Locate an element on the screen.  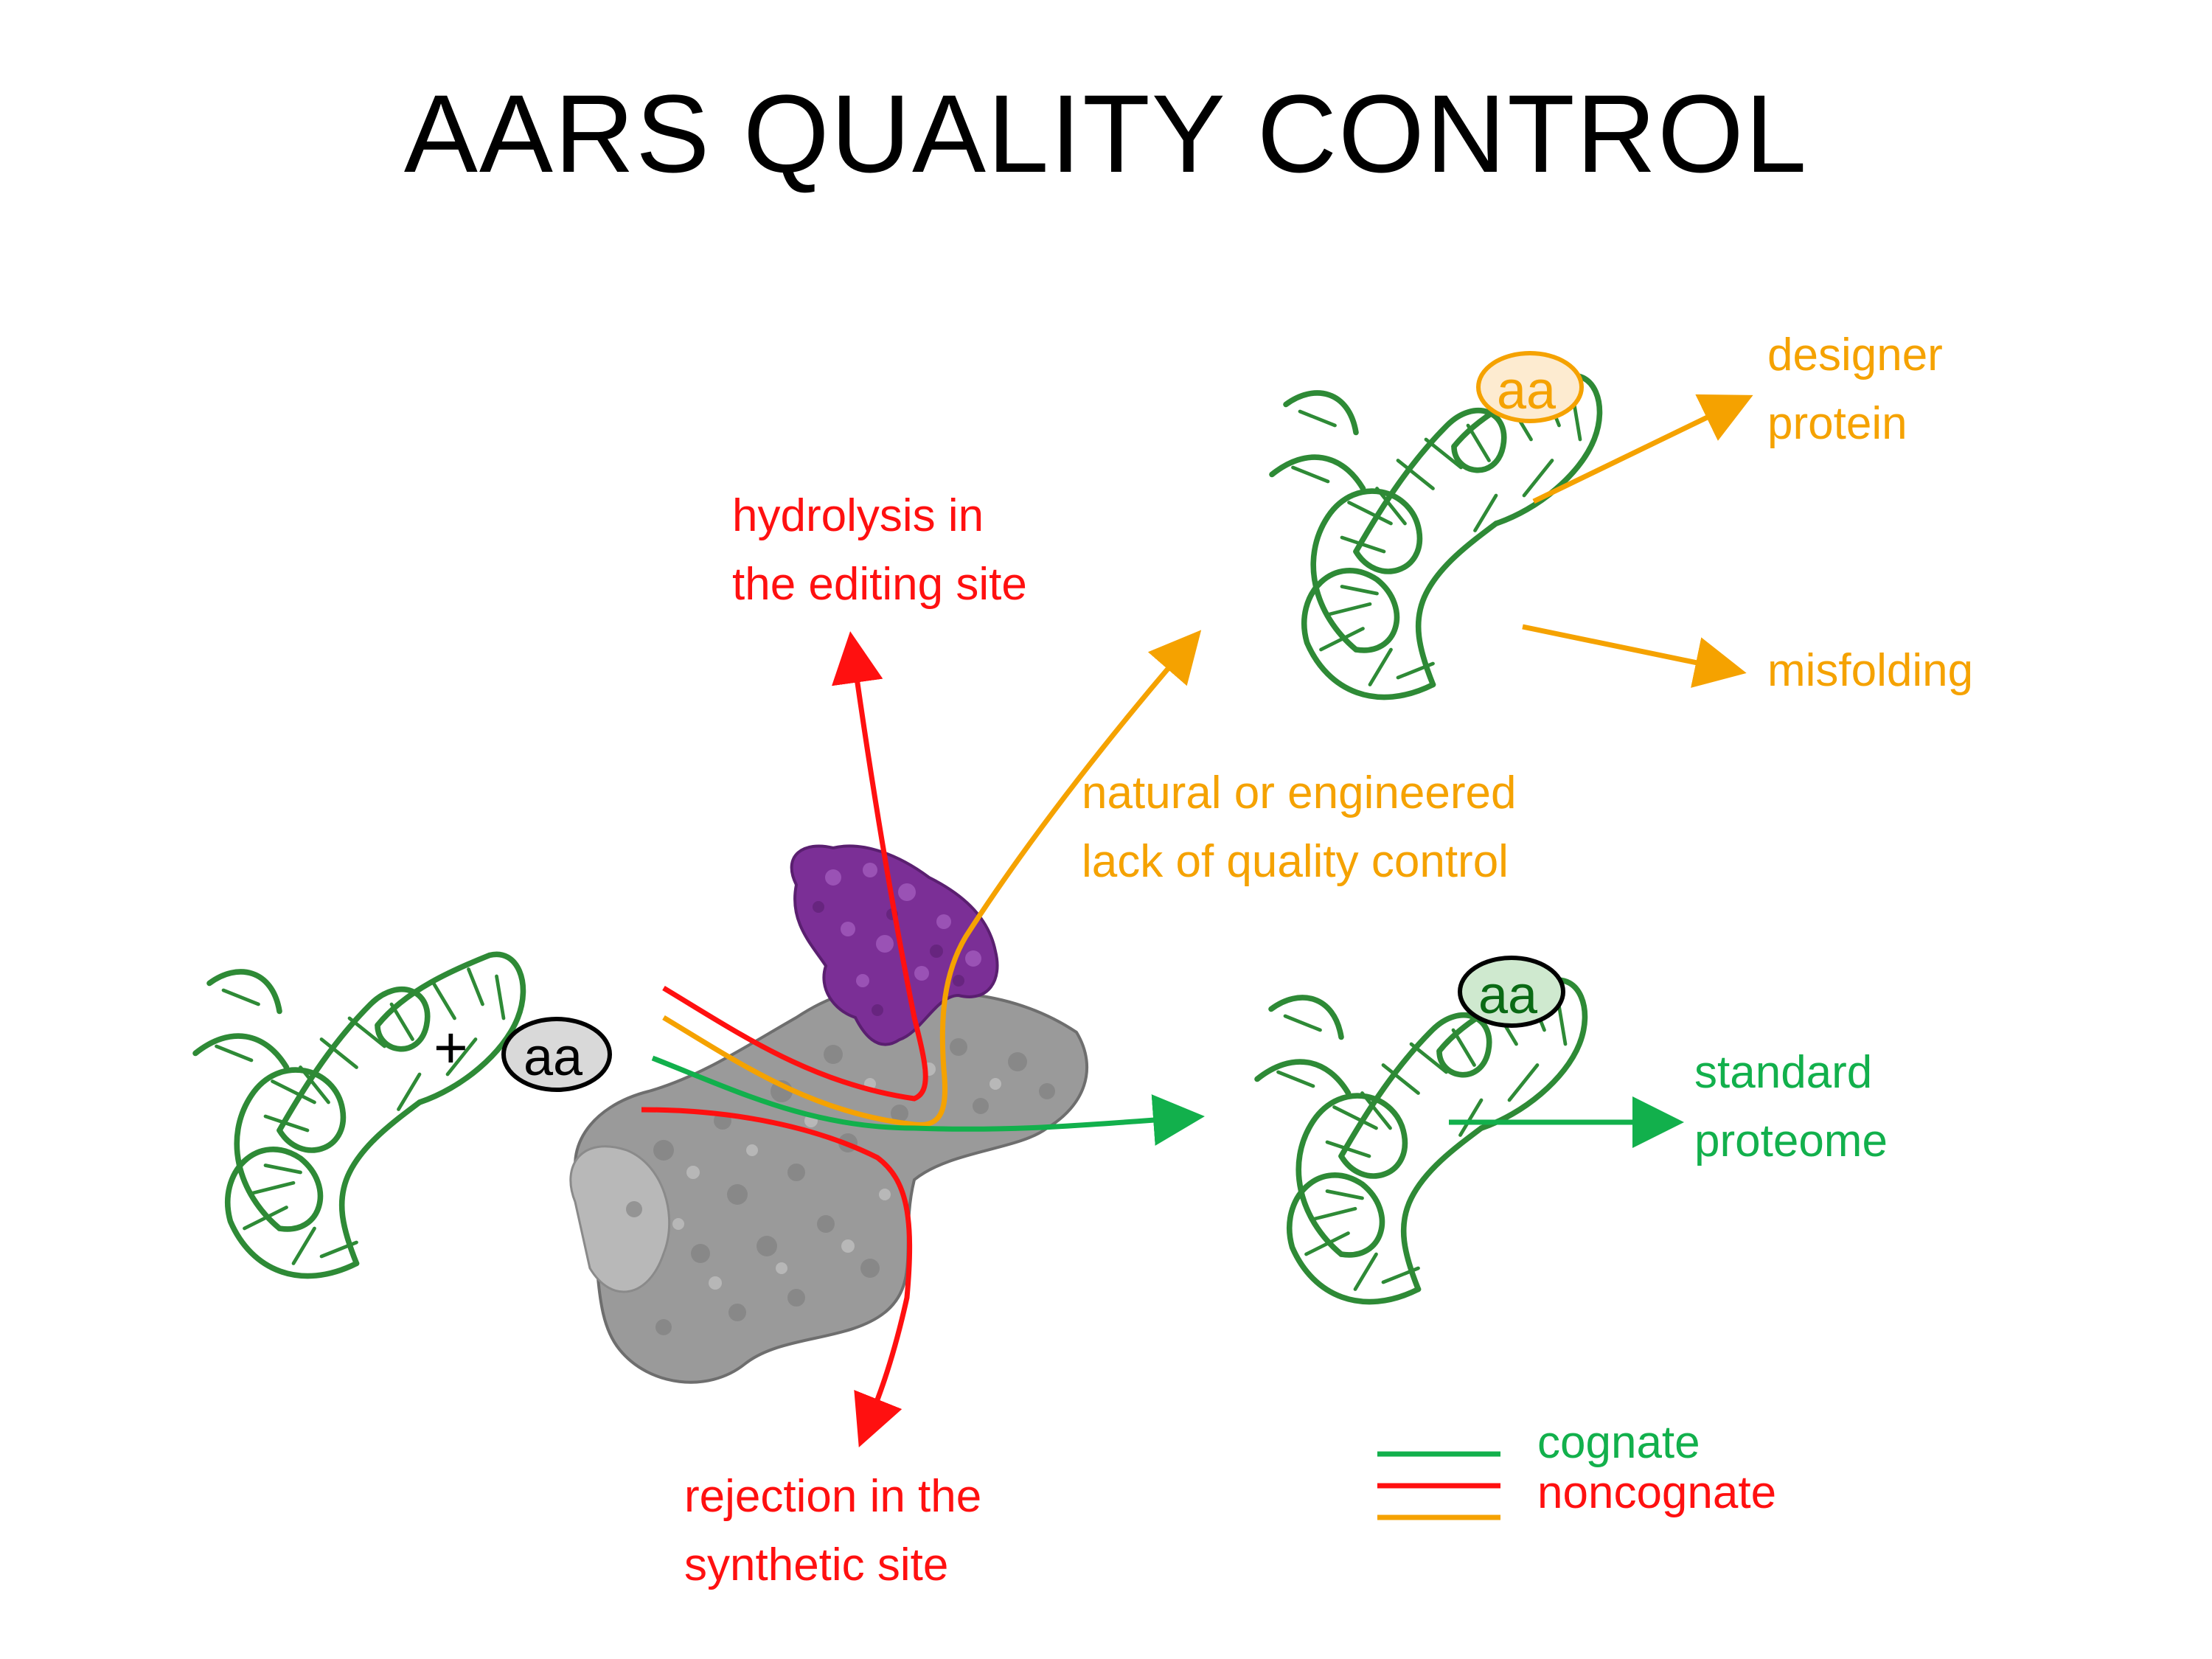
aa-oval-charged-orange is located at coordinates (1530, 387).